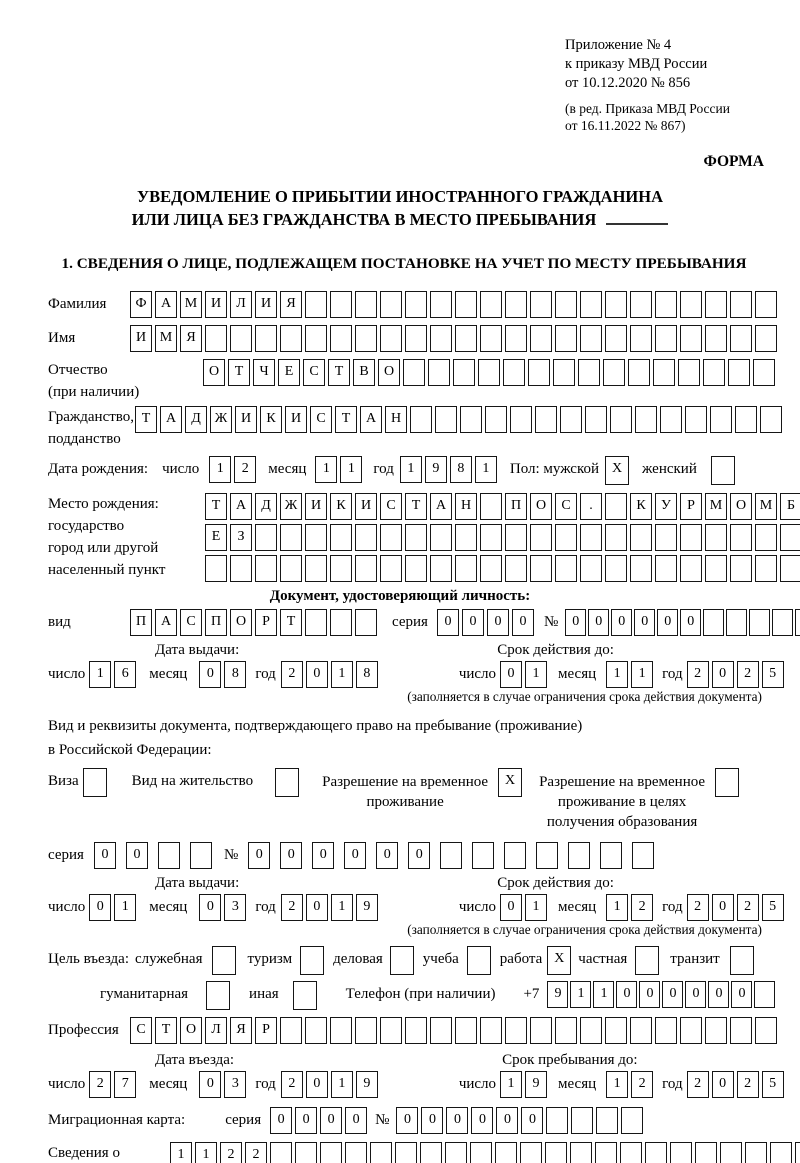  I want to click on char-cell: У, so click(666, 507).